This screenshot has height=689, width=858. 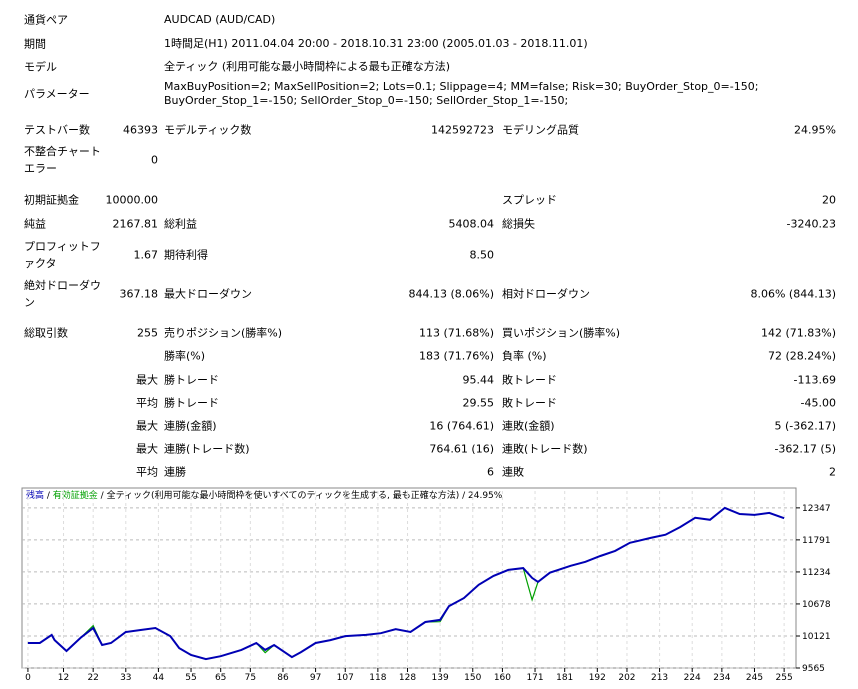 What do you see at coordinates (659, 678) in the screenshot?
I see `x-tick-label: 213` at bounding box center [659, 678].